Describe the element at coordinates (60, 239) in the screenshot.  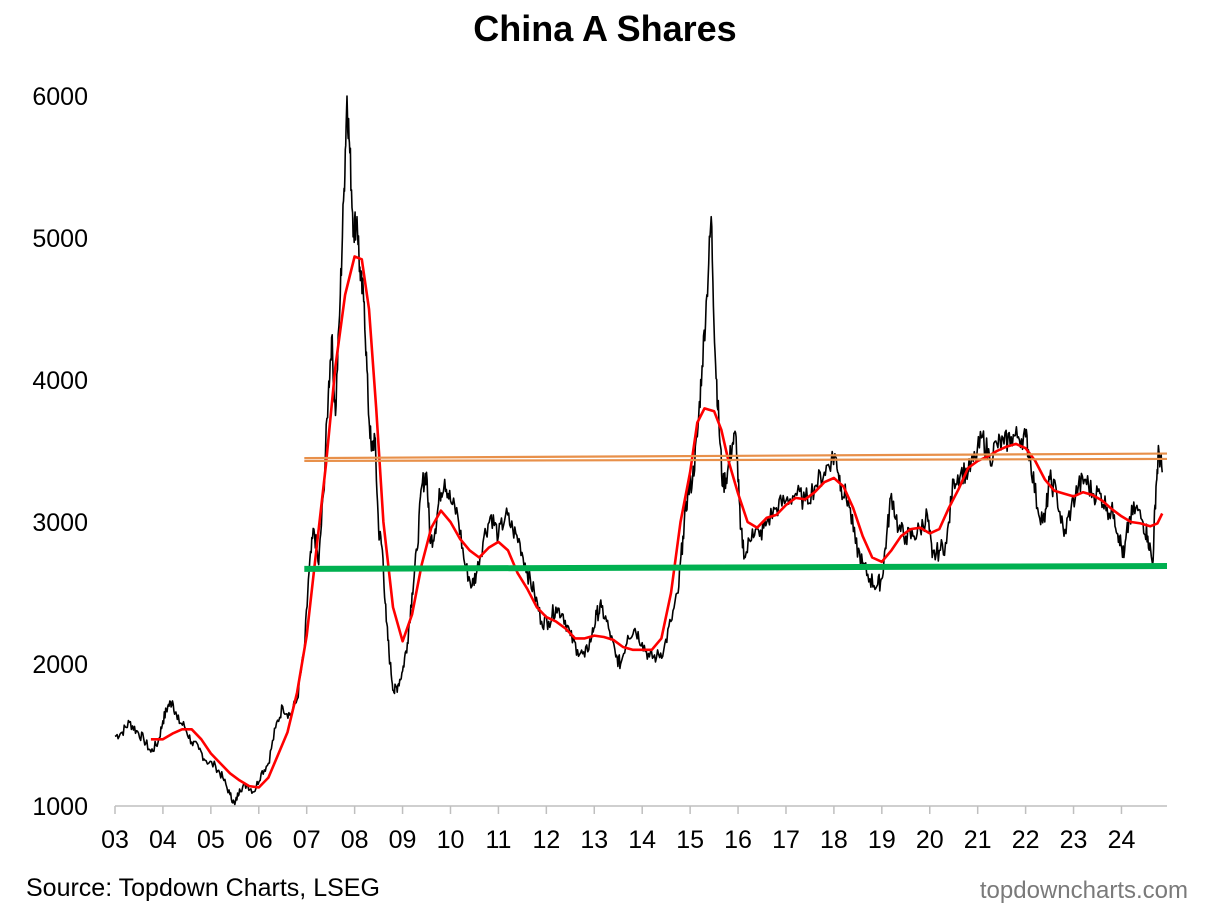
I see `y-tick-label: 5000` at that location.